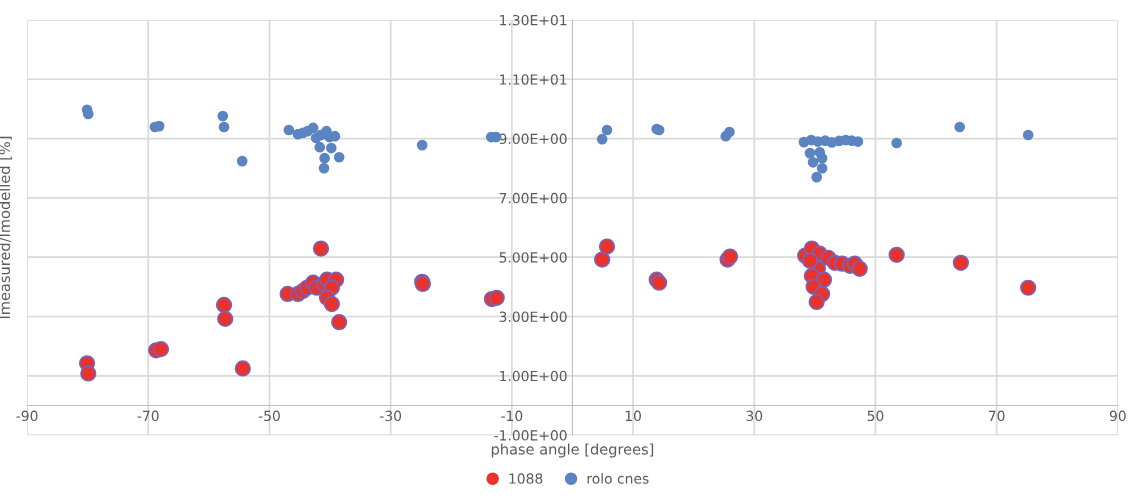 Image resolution: width=1128 pixels, height=499 pixels. Describe the element at coordinates (391, 416) in the screenshot. I see `x-tick-label: -30` at that location.